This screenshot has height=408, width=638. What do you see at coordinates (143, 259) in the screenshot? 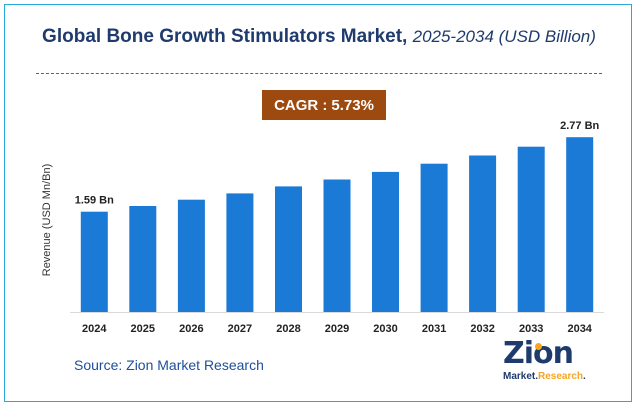
I see `bar-2025` at bounding box center [143, 259].